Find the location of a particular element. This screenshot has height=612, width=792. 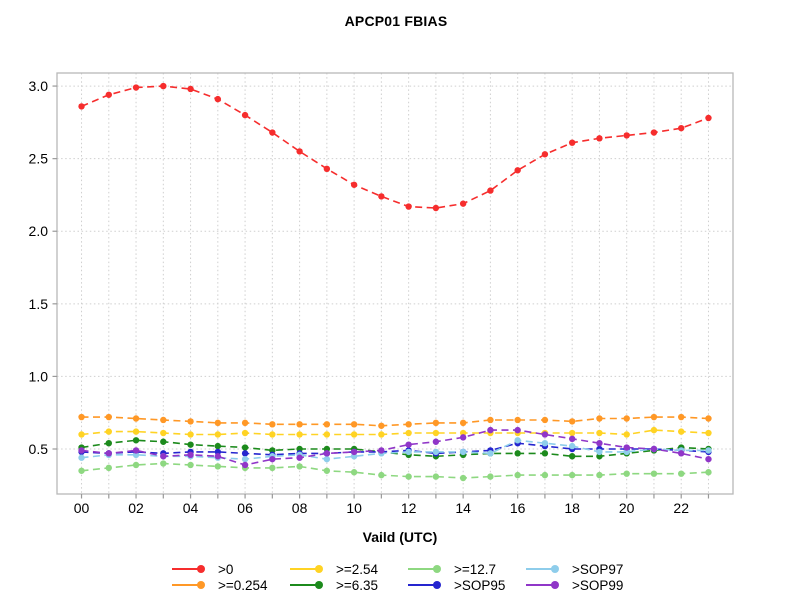

series-line is located at coordinates (395, 432).